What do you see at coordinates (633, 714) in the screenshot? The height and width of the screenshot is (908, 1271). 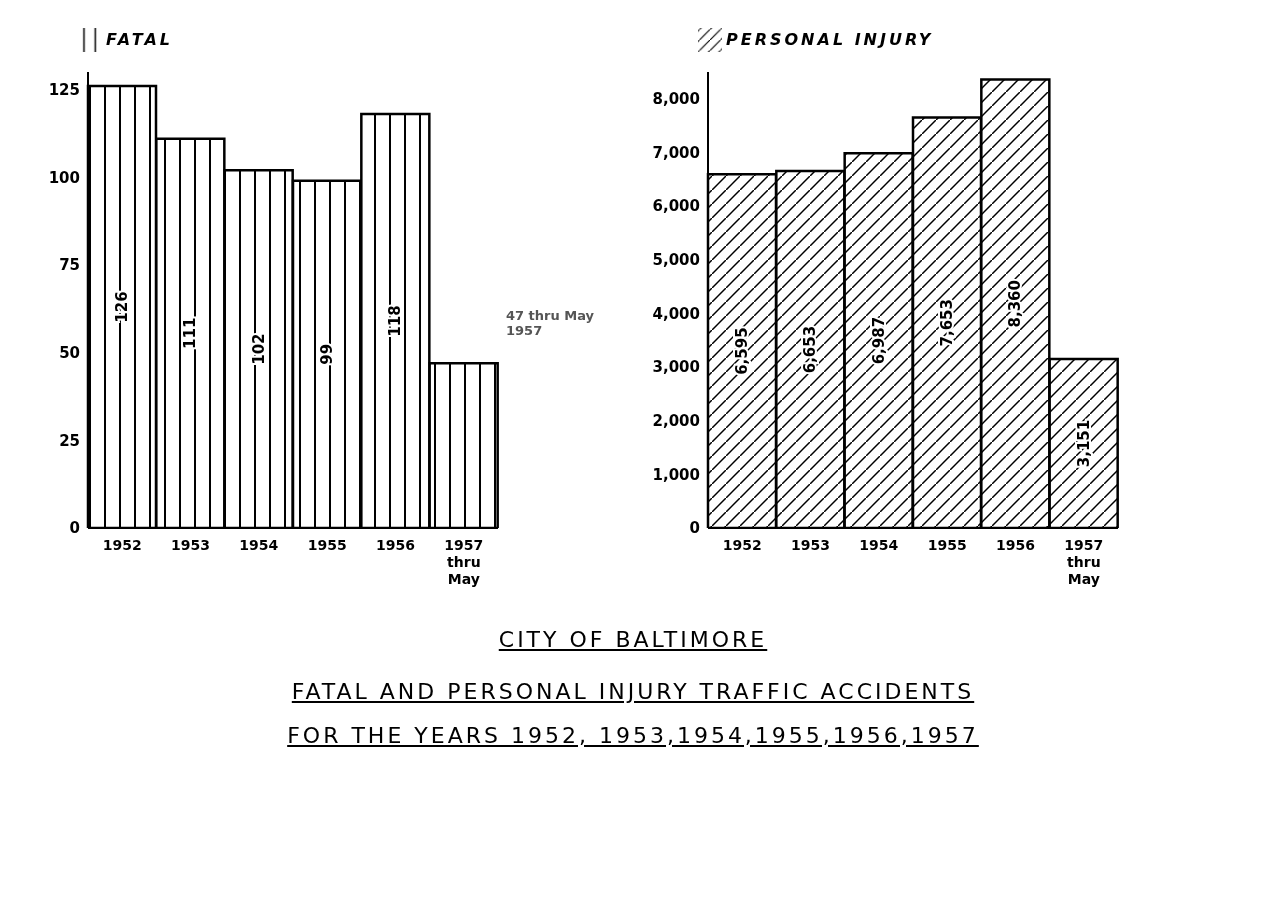 I see `text: FATAL AND PERSONAL INJURY TRAFFIC ACCIDENTS FOR THE YEARS 1952, 1953,1954,1955,1956,1957` at bounding box center [633, 714].